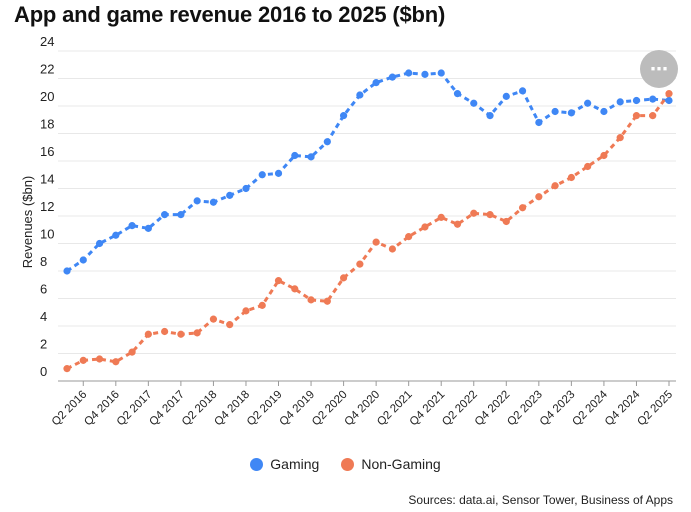  I want to click on y-tick-label: 18, so click(47, 124).